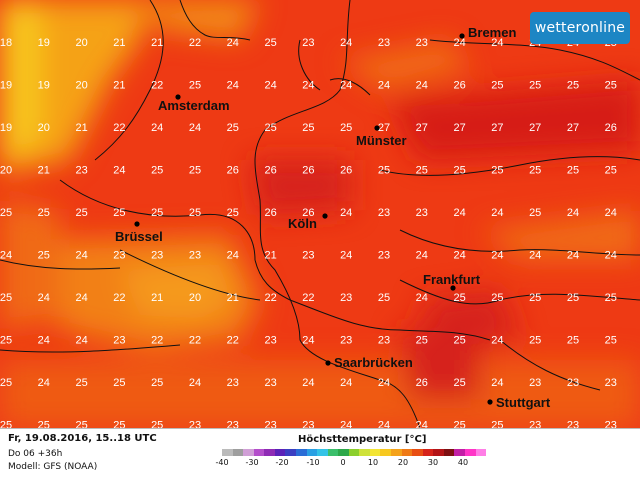  What do you see at coordinates (519, 402) in the screenshot?
I see `city-marker: Stuttgart` at bounding box center [519, 402].